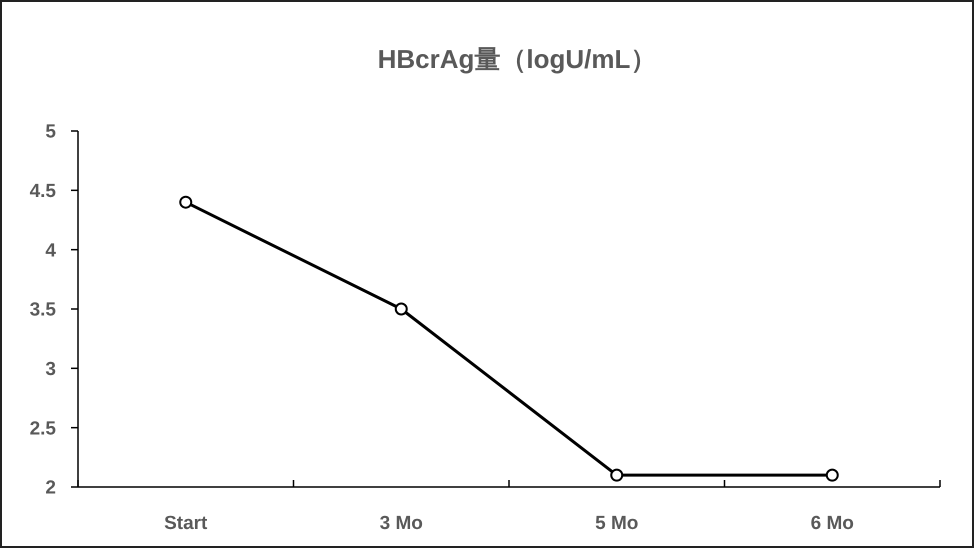 This screenshot has height=548, width=974. I want to click on y-tick-label: 4.5, so click(43, 191).